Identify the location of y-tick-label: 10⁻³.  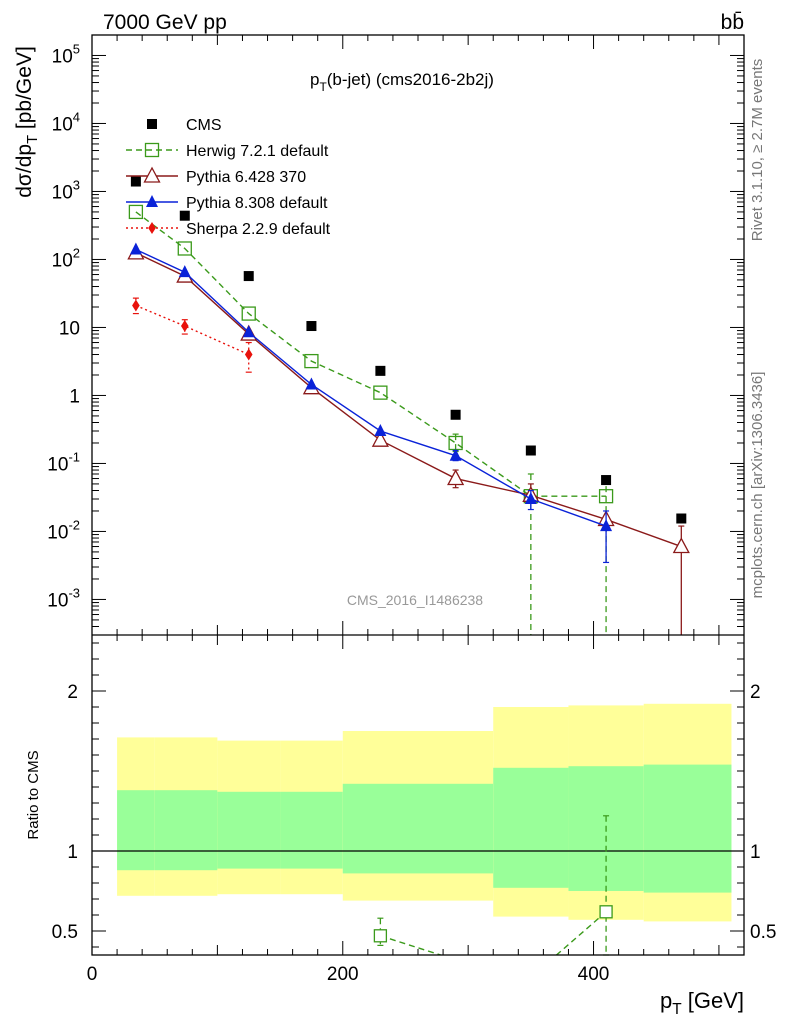
(63, 598).